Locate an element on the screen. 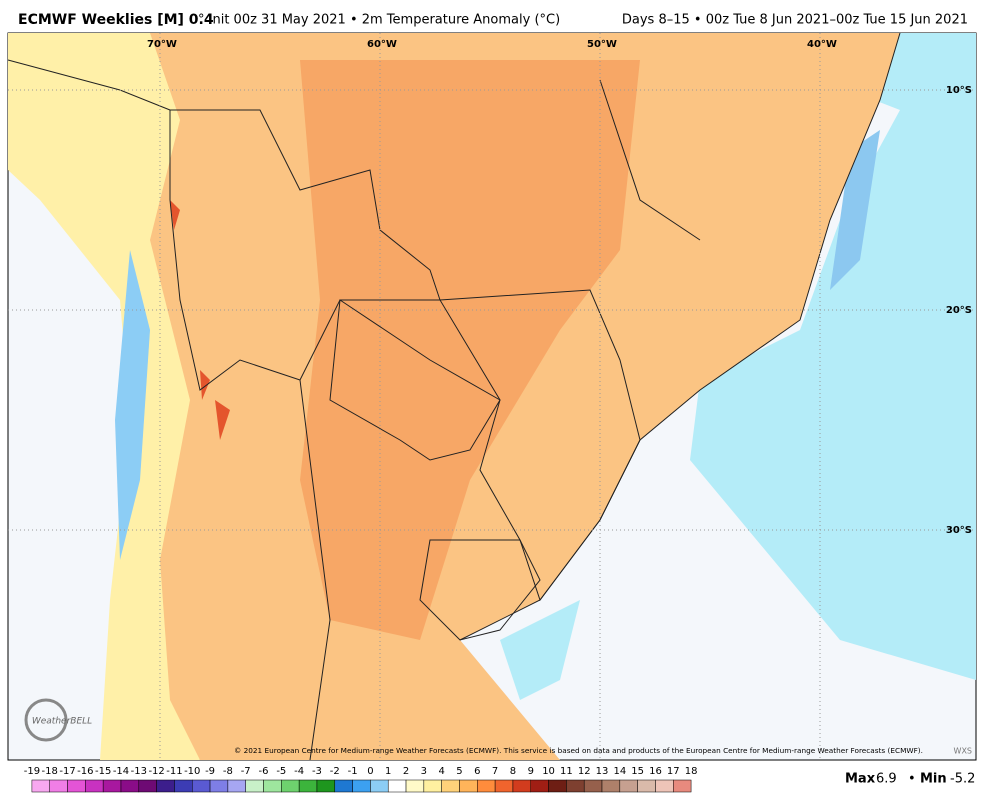 This screenshot has width=984, height=812. colorbar-label: -12 is located at coordinates (156, 771).